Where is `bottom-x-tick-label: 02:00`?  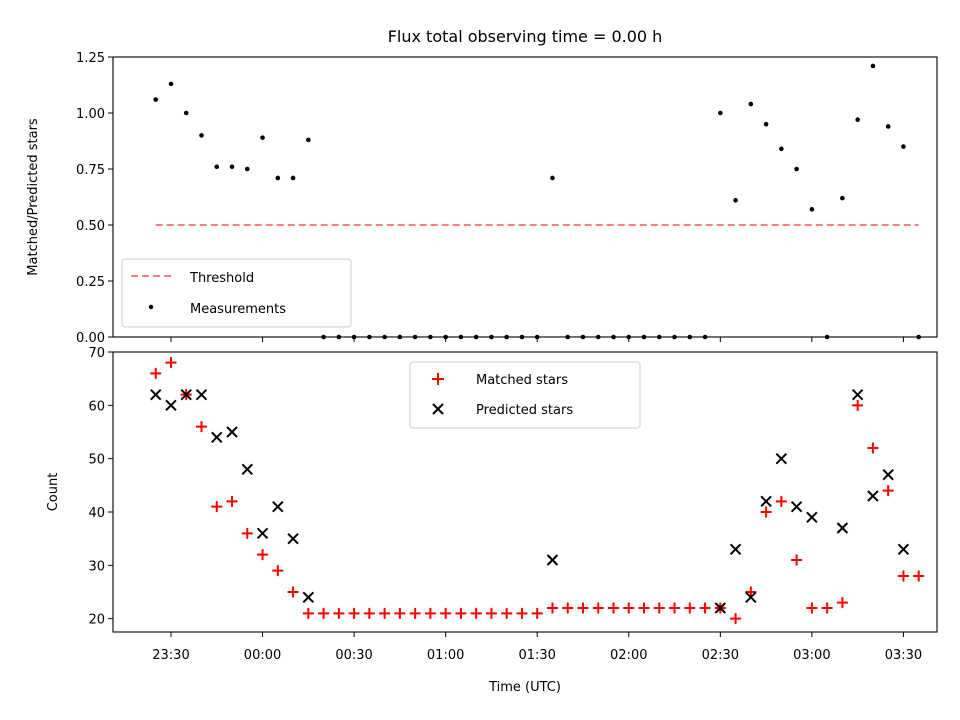 bottom-x-tick-label: 02:00 is located at coordinates (628, 655).